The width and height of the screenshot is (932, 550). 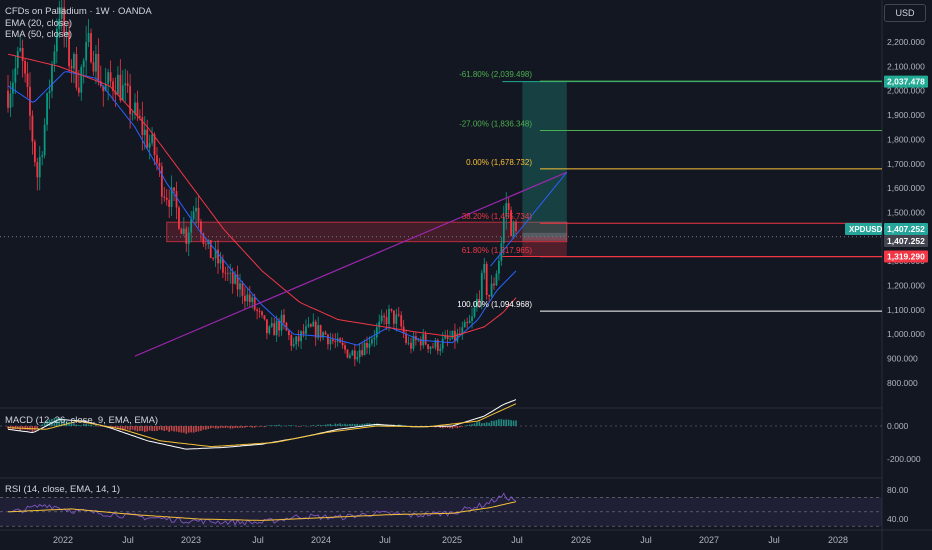 I want to click on macd-pane, so click(x=441, y=424).